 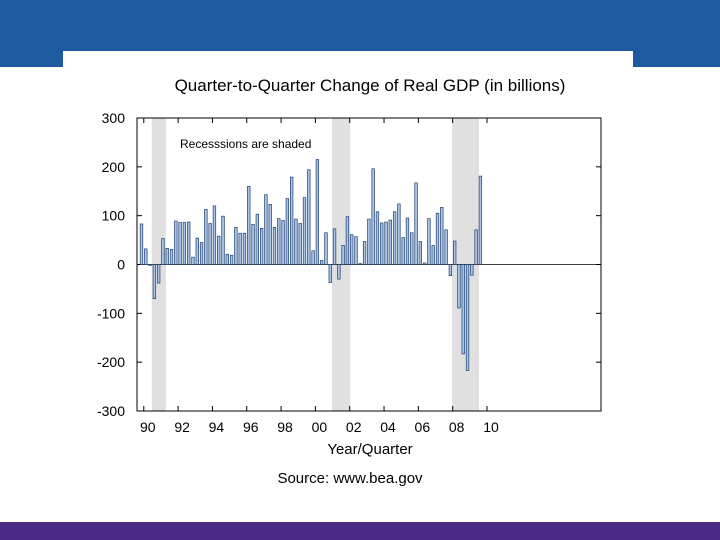 I want to click on x-tick-label-6: 02, so click(x=354, y=427).